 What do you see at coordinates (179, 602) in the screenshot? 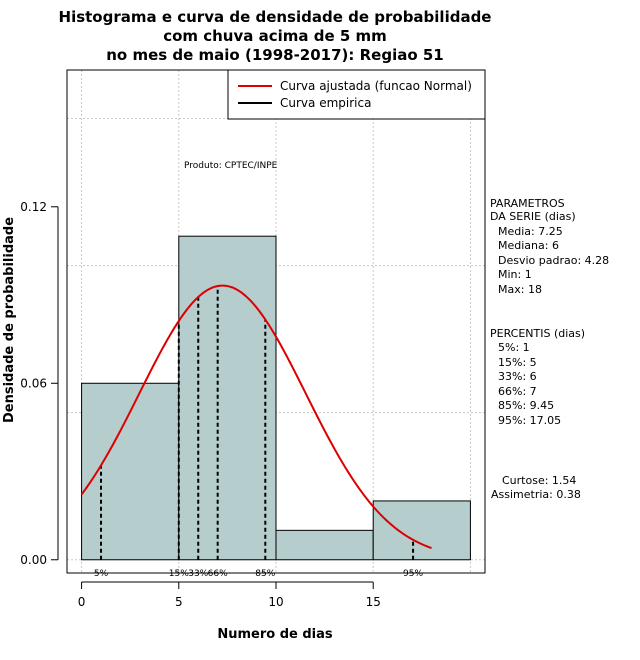
I see `x-tick-label: 5` at bounding box center [179, 602].